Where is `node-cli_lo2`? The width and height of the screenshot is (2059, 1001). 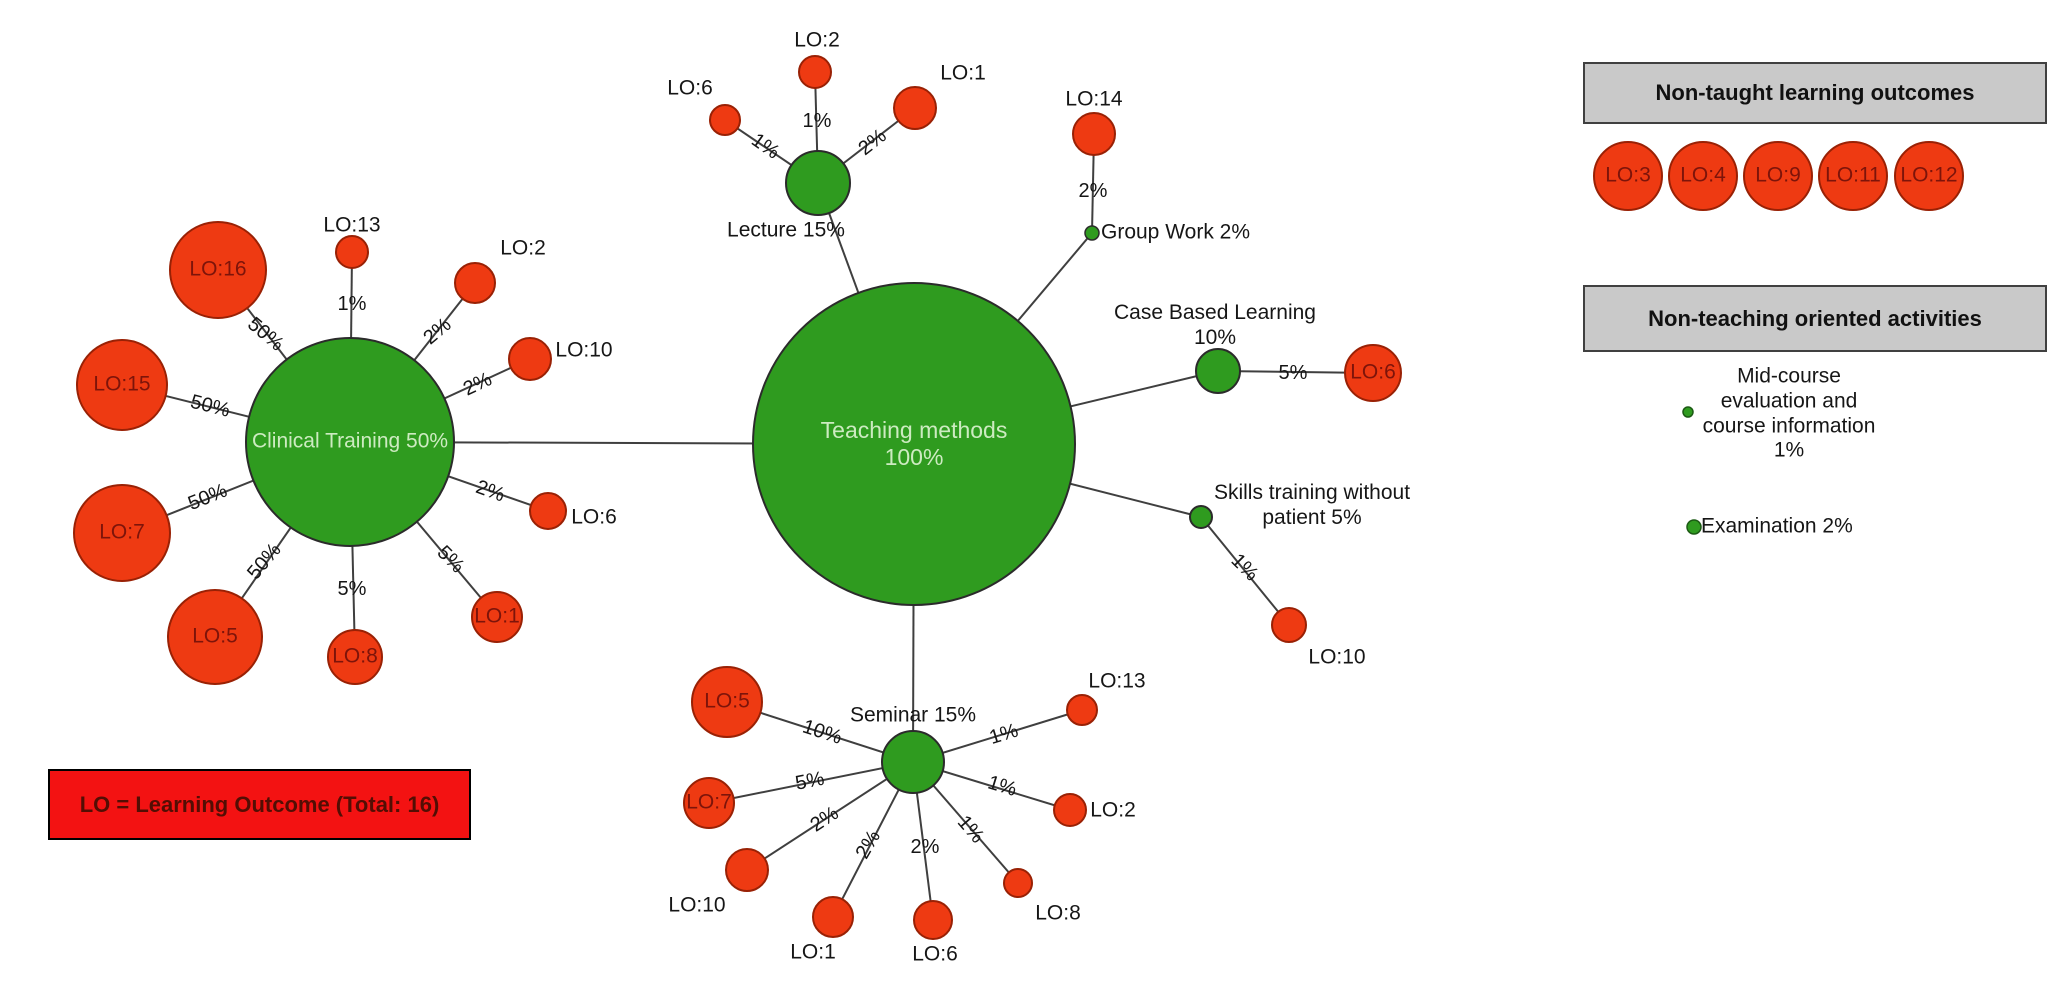 node-cli_lo2 is located at coordinates (475, 283).